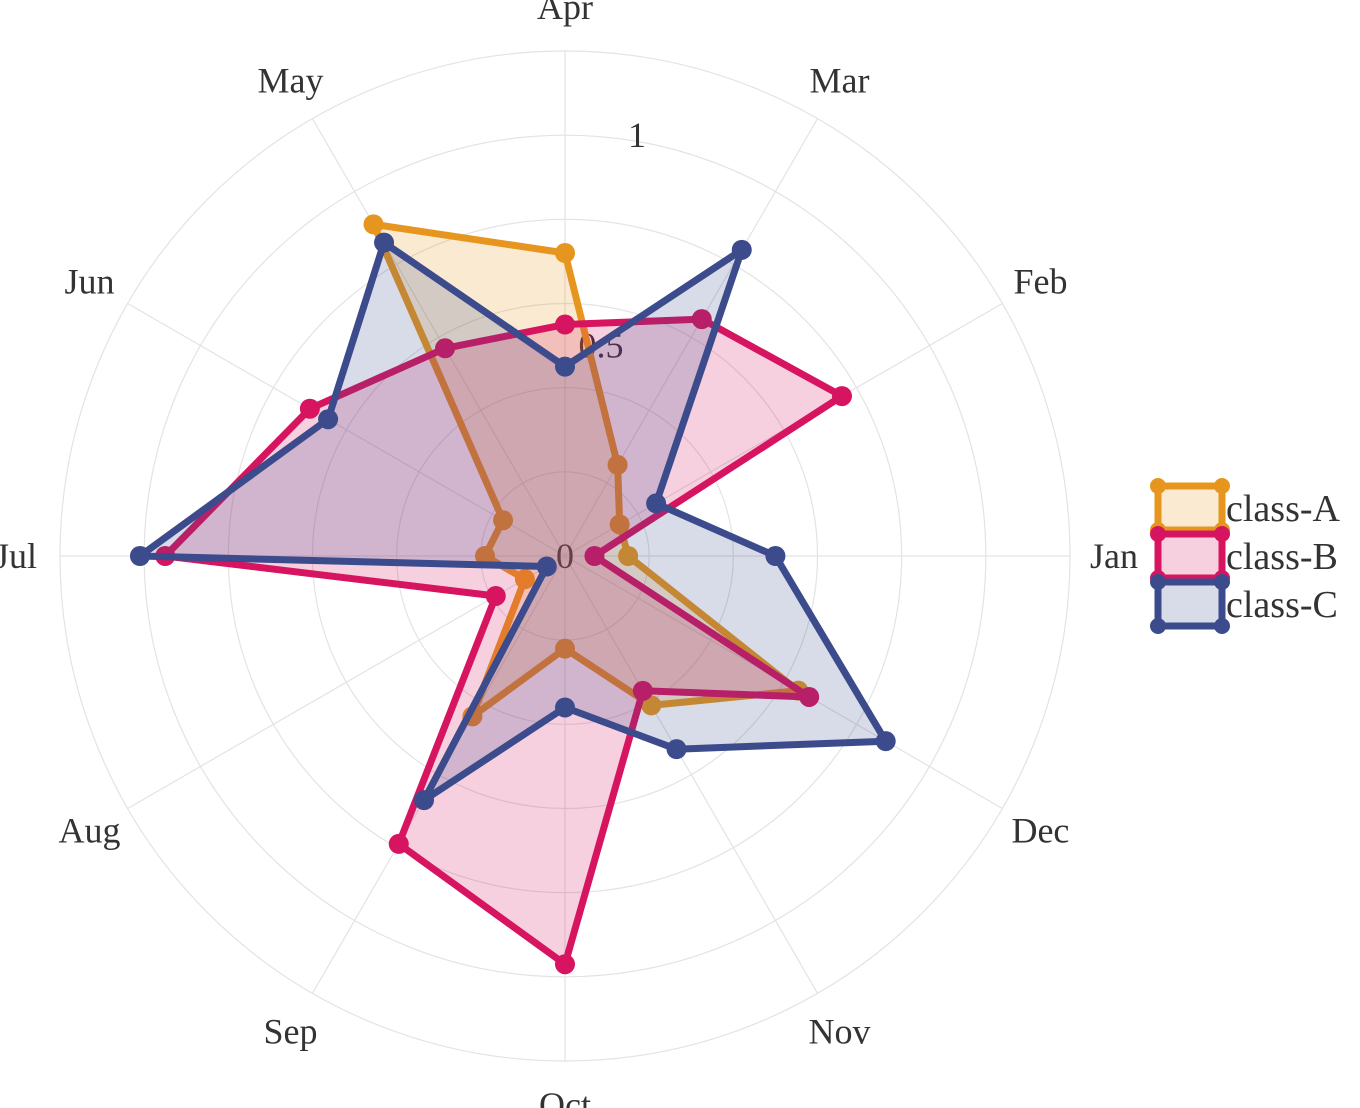 This screenshot has width=1360, height=1108. I want to click on data-point-class-B-jan, so click(594, 556).